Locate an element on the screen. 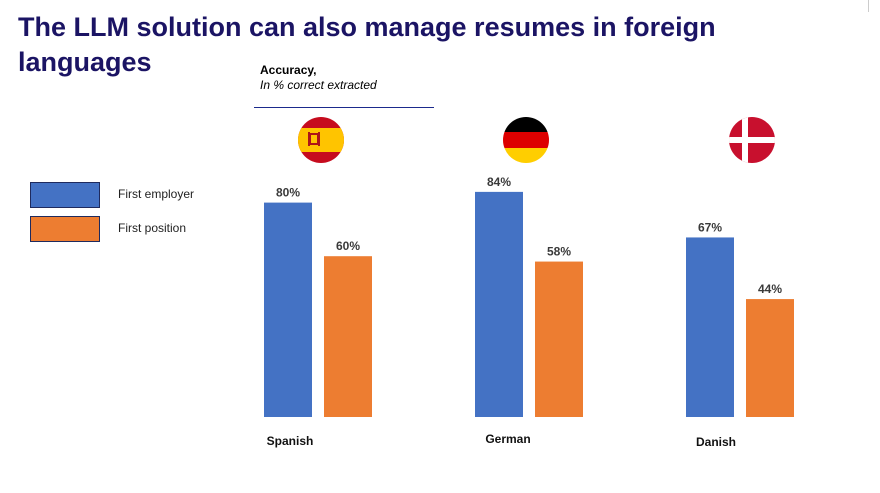  bar-german-first-employer is located at coordinates (499, 304).